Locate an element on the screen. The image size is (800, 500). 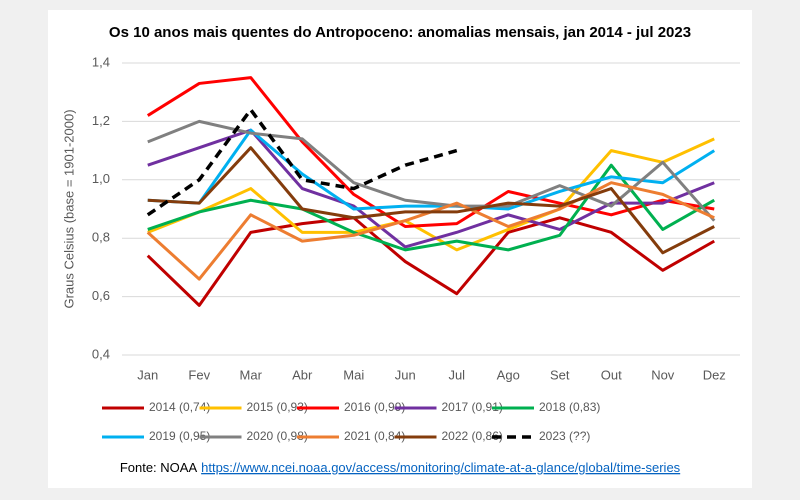
legend-label: 2022 (0,86) is located at coordinates (472, 436).